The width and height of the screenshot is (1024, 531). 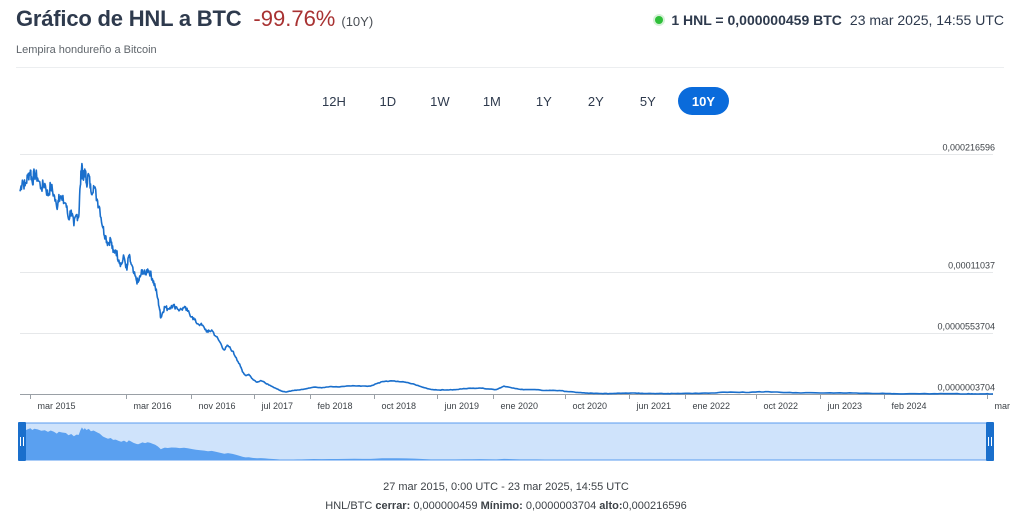 I want to click on tab-1w: 1W, so click(x=440, y=101).